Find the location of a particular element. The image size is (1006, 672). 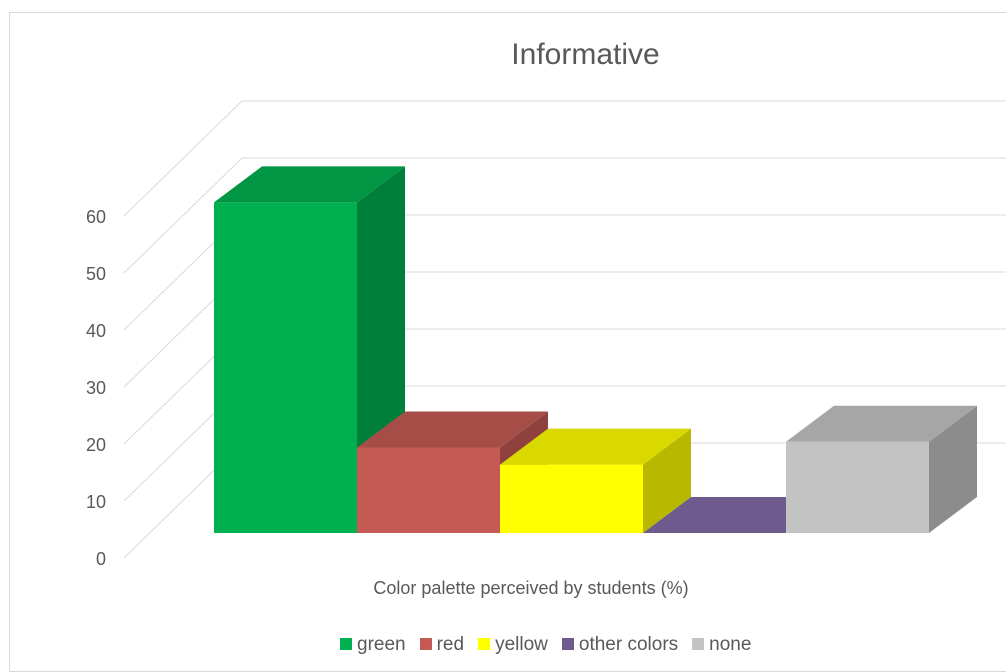

legend-item: yellow is located at coordinates (513, 645).